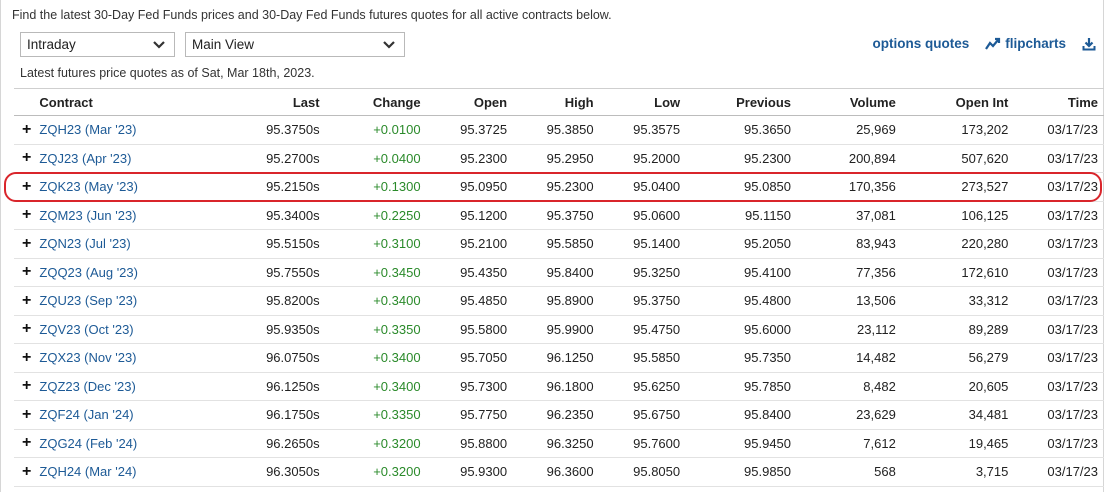 This screenshot has width=1110, height=492. I want to click on header-open-int: Open Int, so click(952, 102).